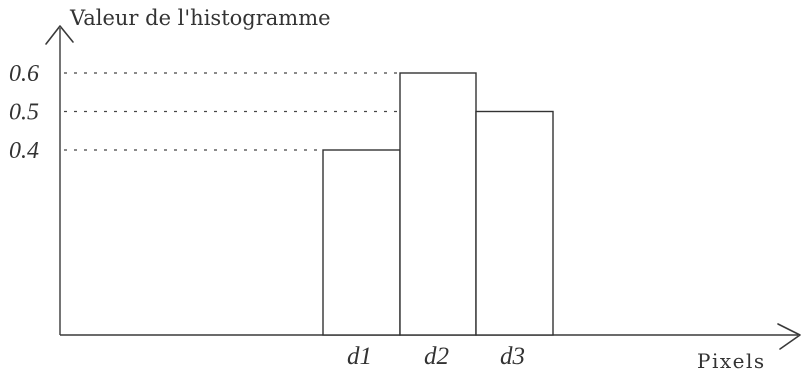  I want to click on bar-d2, so click(438, 204).